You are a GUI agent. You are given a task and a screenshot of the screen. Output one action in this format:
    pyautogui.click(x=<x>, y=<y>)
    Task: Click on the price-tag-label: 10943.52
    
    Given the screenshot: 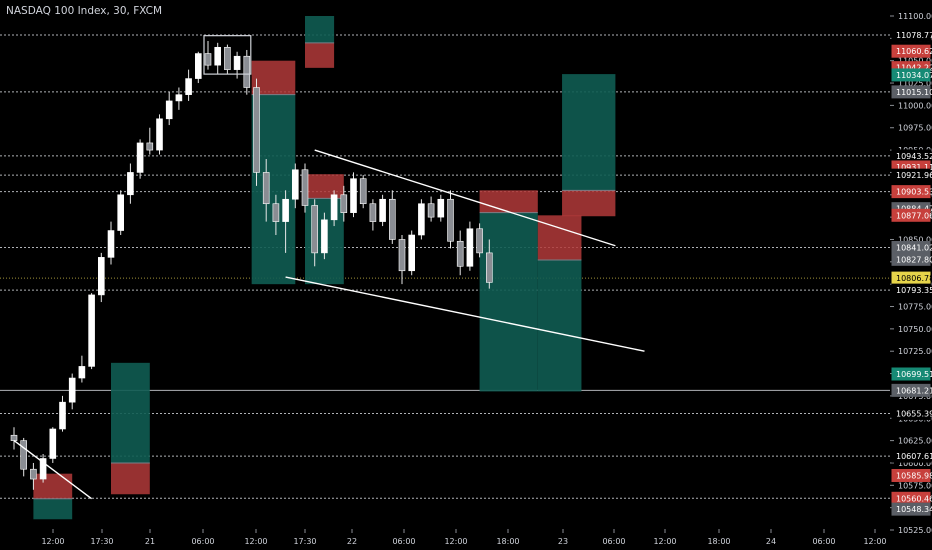 What is the action you would take?
    pyautogui.click(x=914, y=156)
    